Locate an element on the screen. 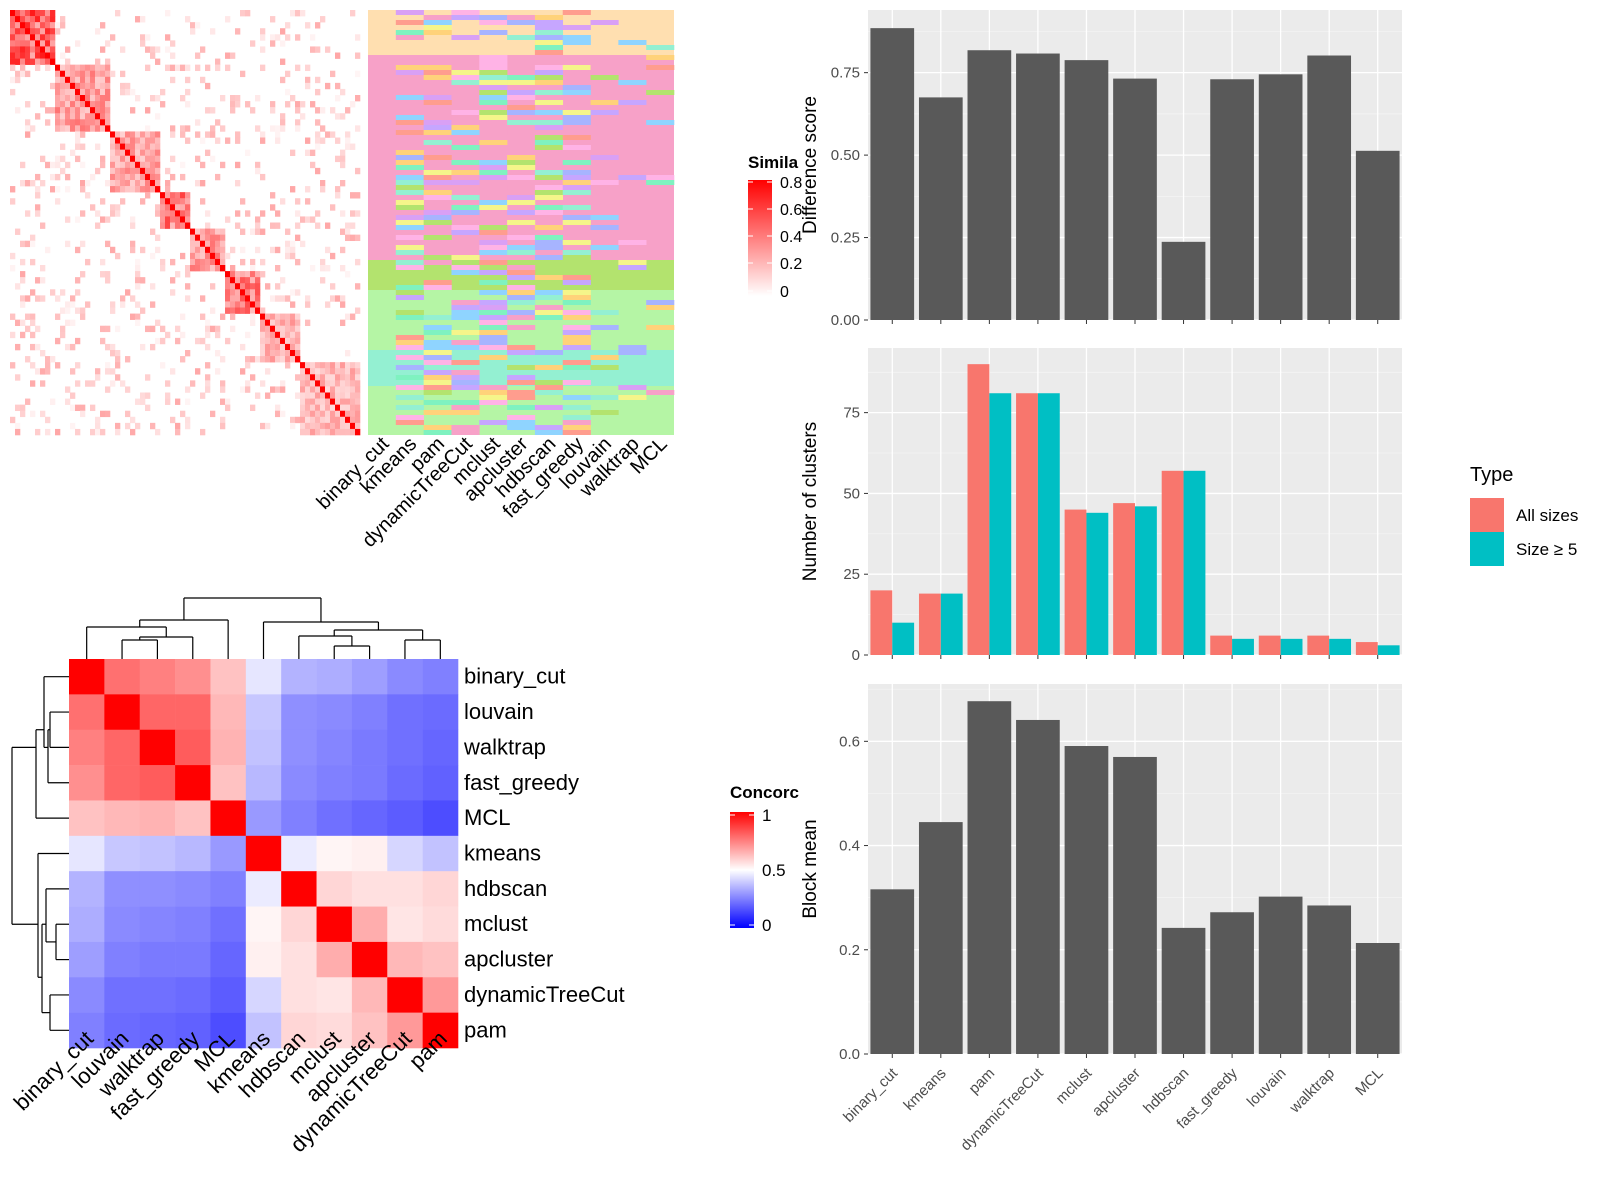 This screenshot has height=1200, width=1600. type-legend-label-all: All sizes is located at coordinates (1547, 515).